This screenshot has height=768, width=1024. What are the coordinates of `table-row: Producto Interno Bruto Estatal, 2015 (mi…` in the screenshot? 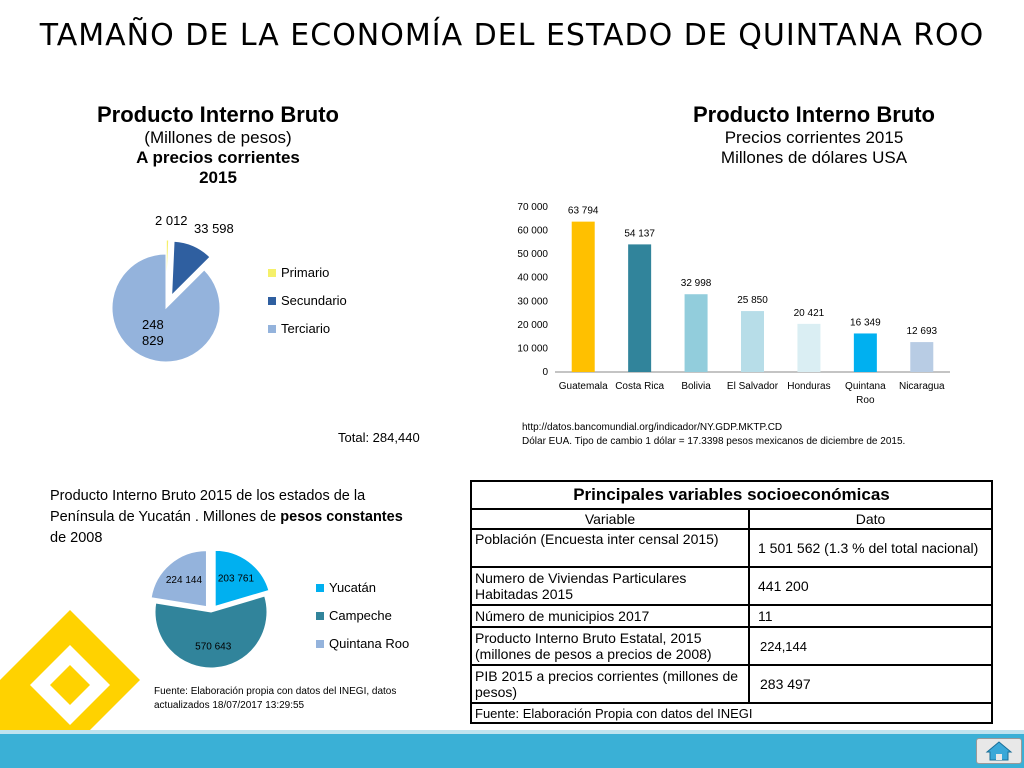 It's located at (731, 646).